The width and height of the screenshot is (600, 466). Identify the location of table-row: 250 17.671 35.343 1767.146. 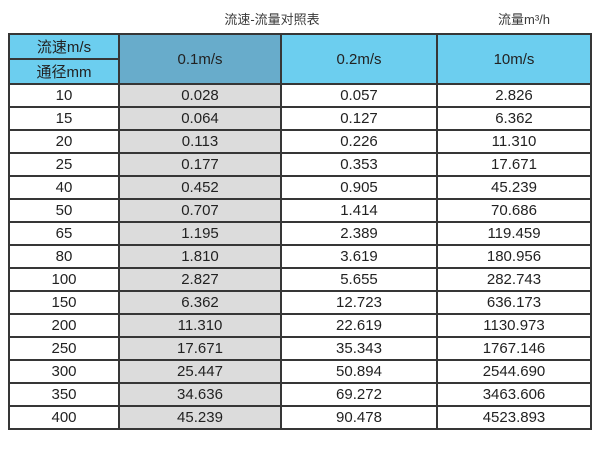
(300, 348).